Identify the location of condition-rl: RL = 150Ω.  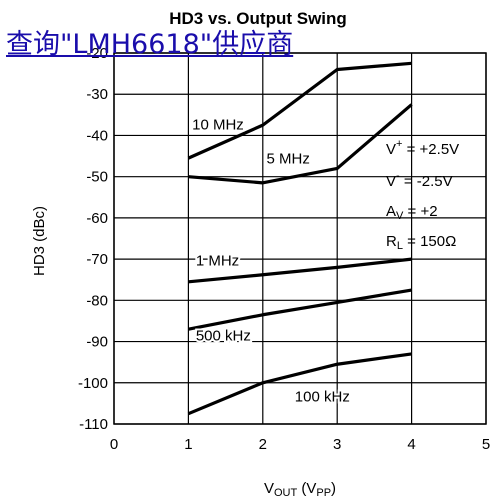
(421, 242).